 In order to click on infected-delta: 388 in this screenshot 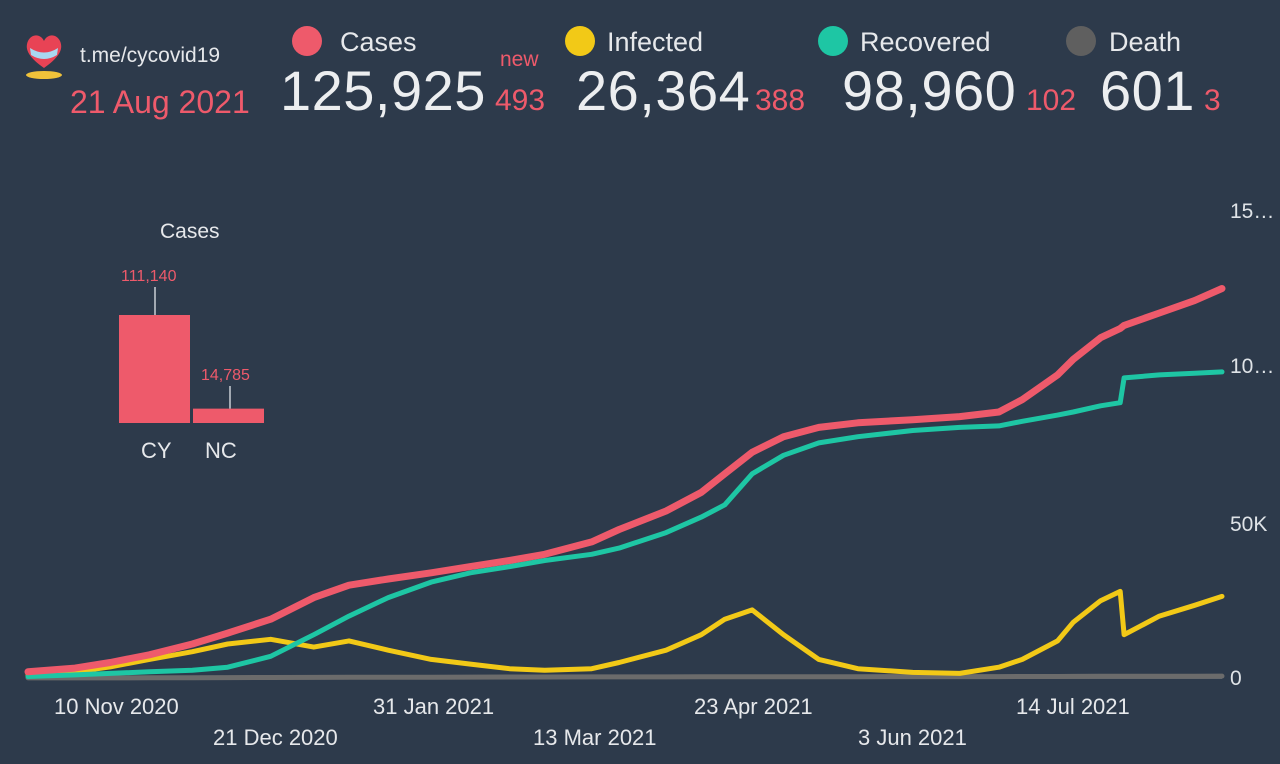, I will do `click(780, 100)`.